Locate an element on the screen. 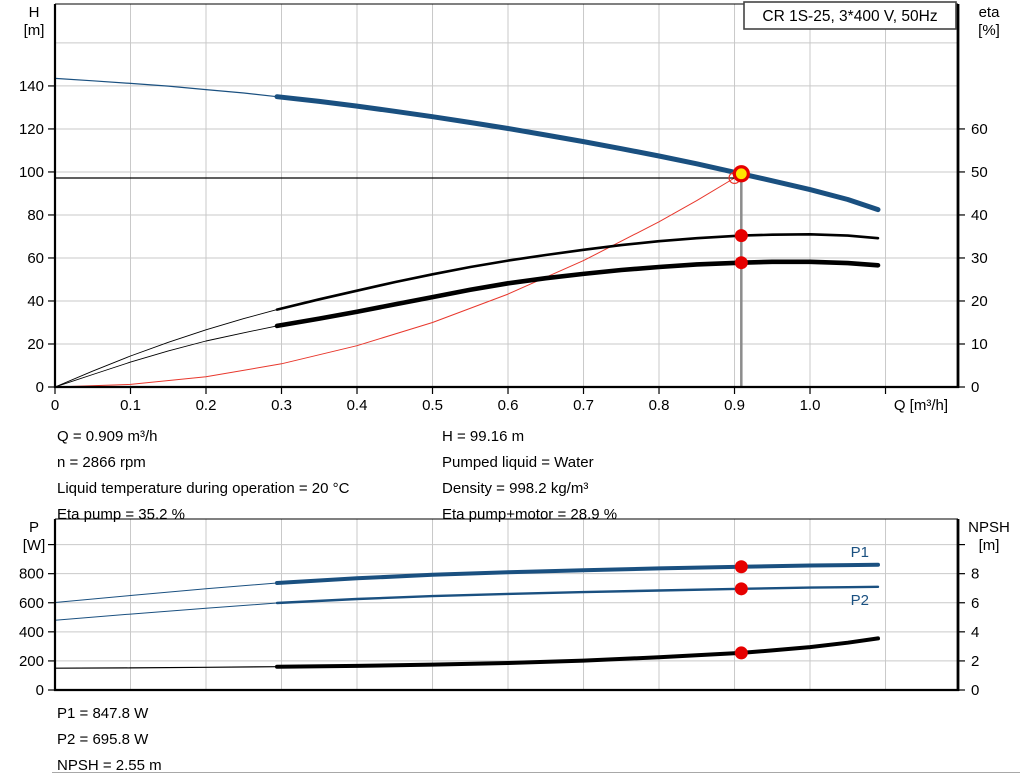 The image size is (1024, 781). left-tick-label: 60 is located at coordinates (35, 258).